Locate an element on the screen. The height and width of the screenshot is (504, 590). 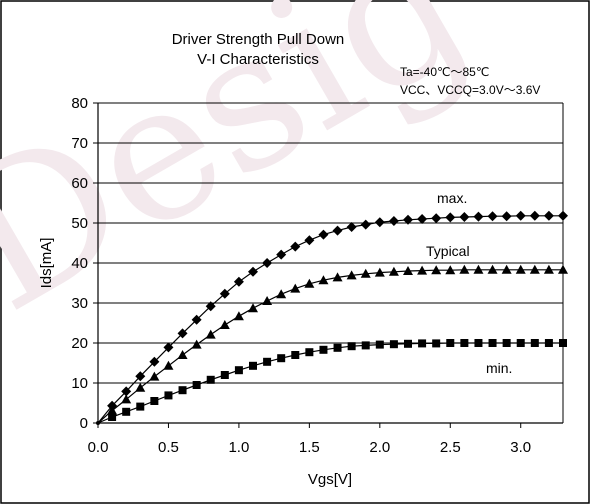
series-label-max: max. is located at coordinates (452, 198).